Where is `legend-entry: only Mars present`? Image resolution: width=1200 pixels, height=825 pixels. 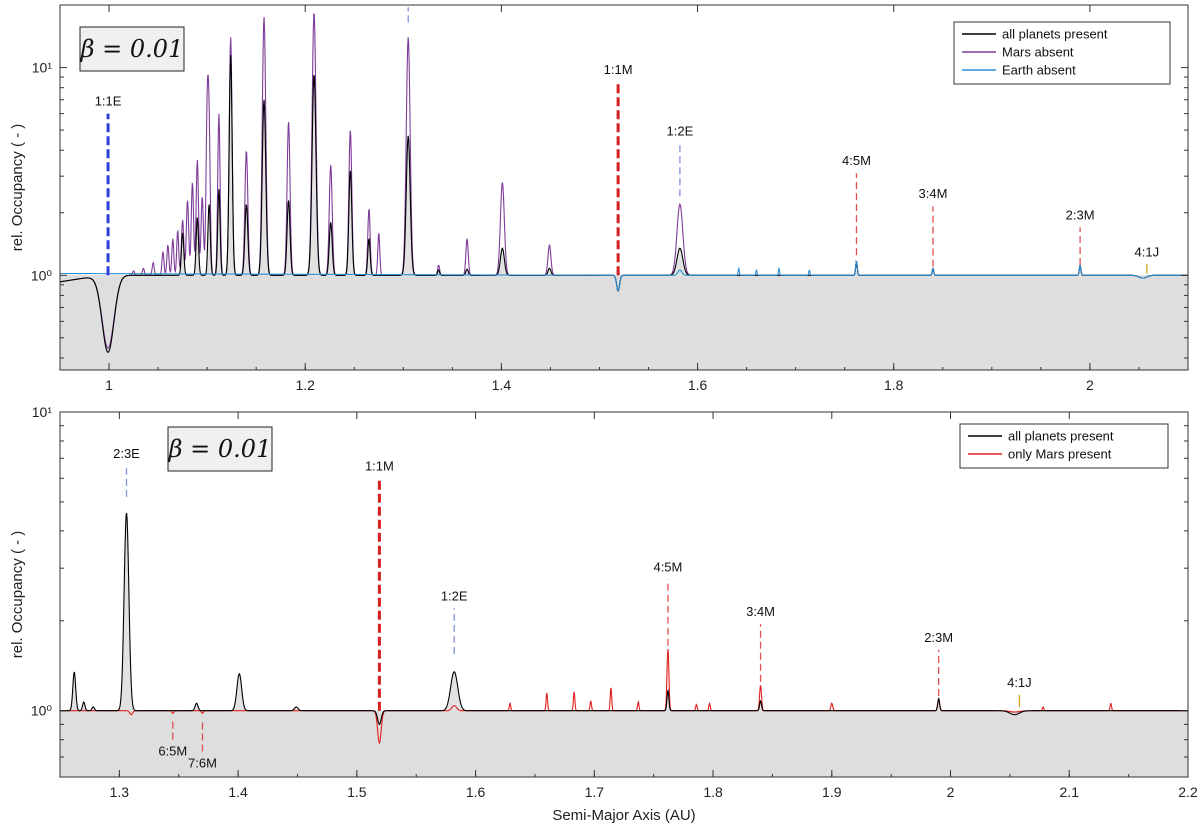 legend-entry: only Mars present is located at coordinates (1060, 454).